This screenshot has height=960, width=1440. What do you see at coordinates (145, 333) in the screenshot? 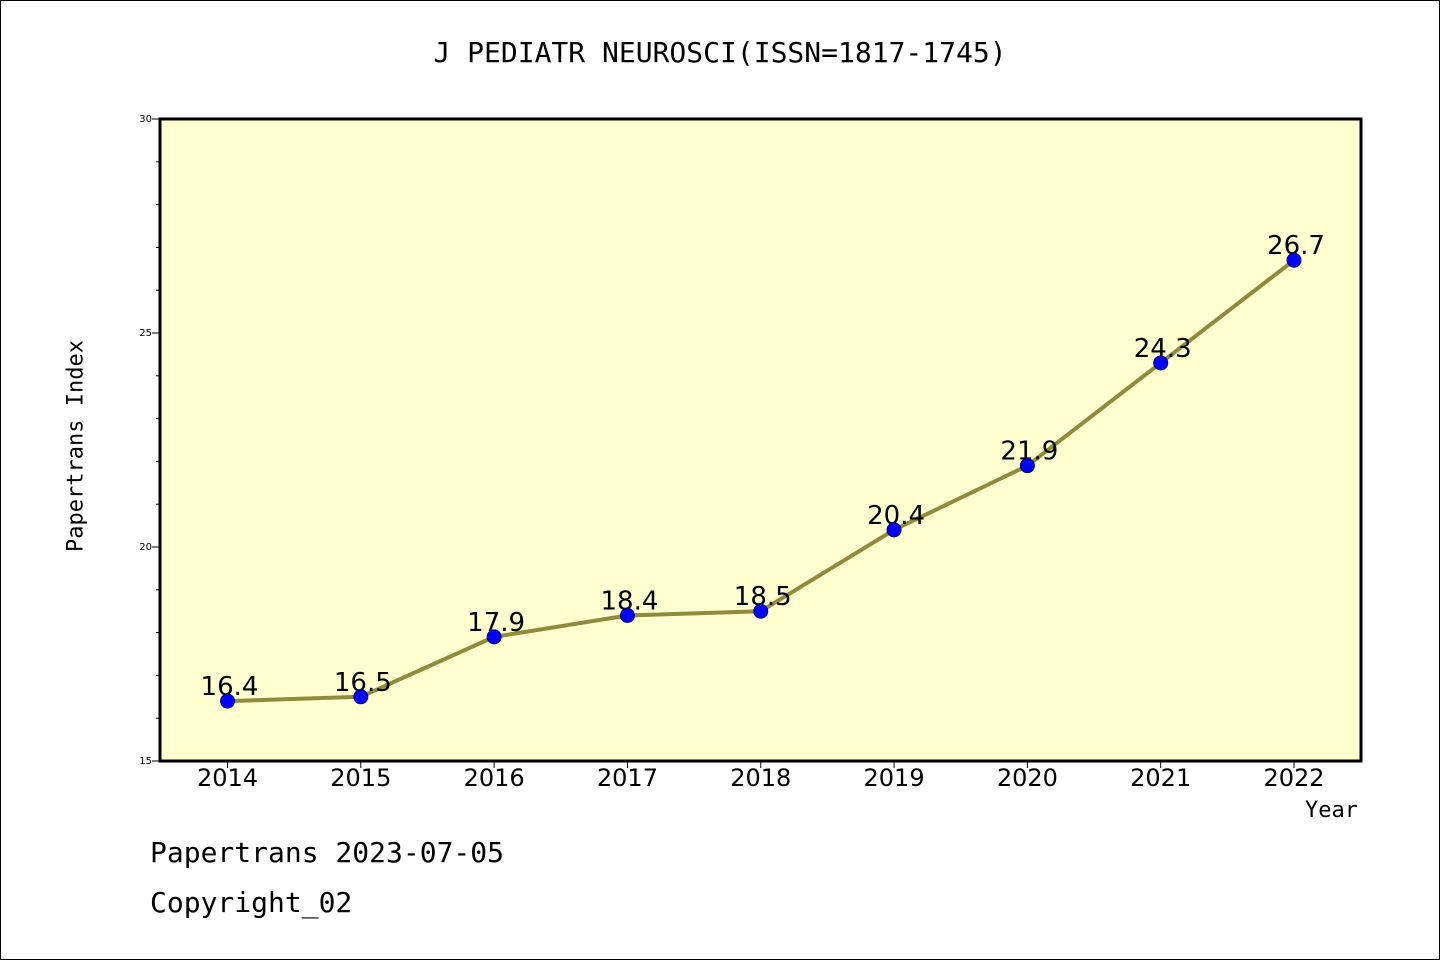
I see `y-tick-label: 25` at bounding box center [145, 333].